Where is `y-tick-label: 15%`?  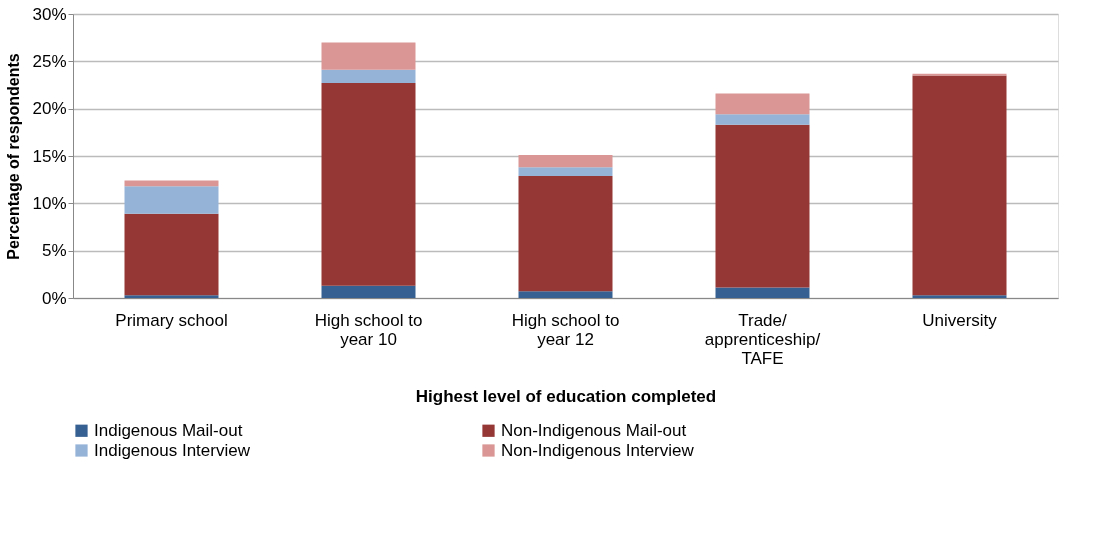
y-tick-label: 15% is located at coordinates (49, 156).